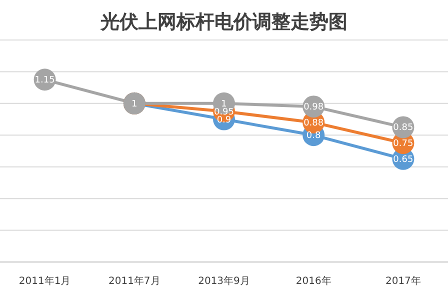 The height and width of the screenshot is (296, 448). I want to click on data-label: 0.8, so click(314, 136).